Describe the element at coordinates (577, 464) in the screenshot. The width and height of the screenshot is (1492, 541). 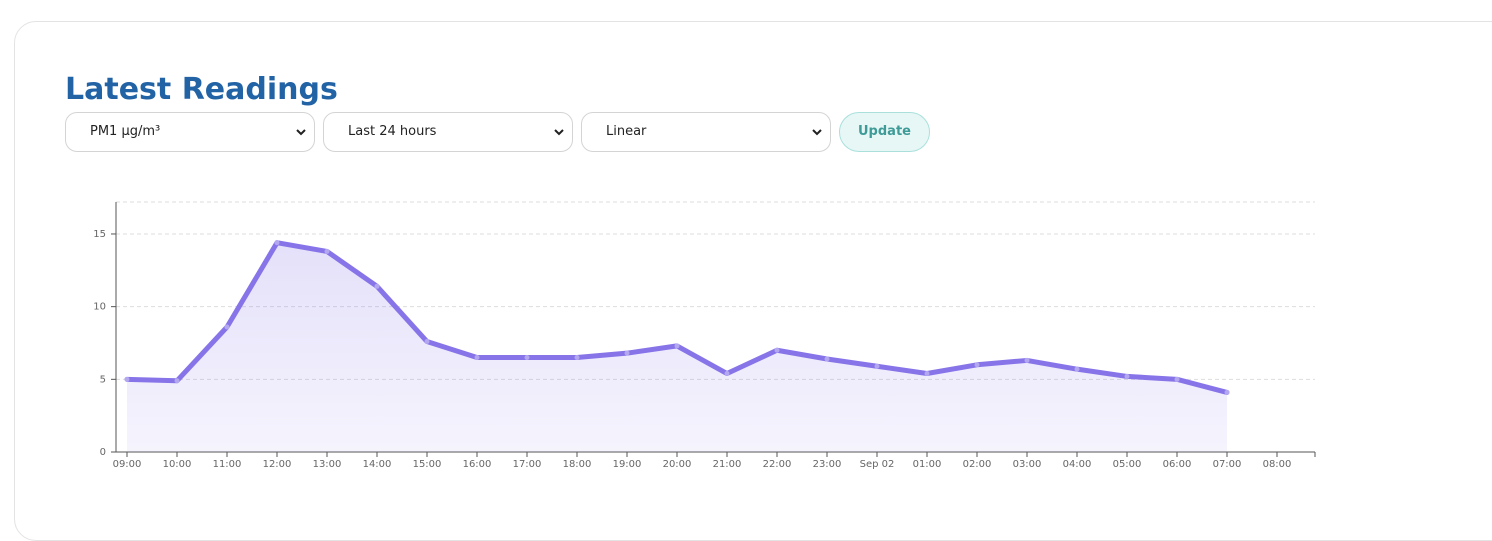
I see `x-tick-label: 18:00` at that location.